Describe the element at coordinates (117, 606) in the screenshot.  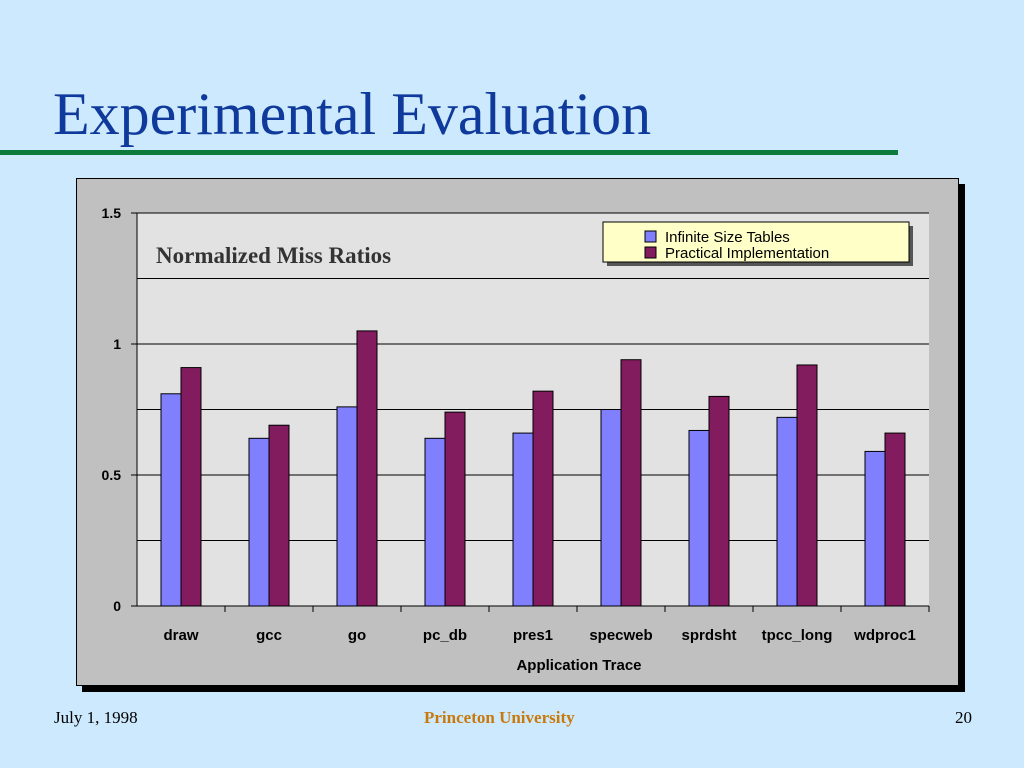
I see `y-tick-label: 0` at that location.